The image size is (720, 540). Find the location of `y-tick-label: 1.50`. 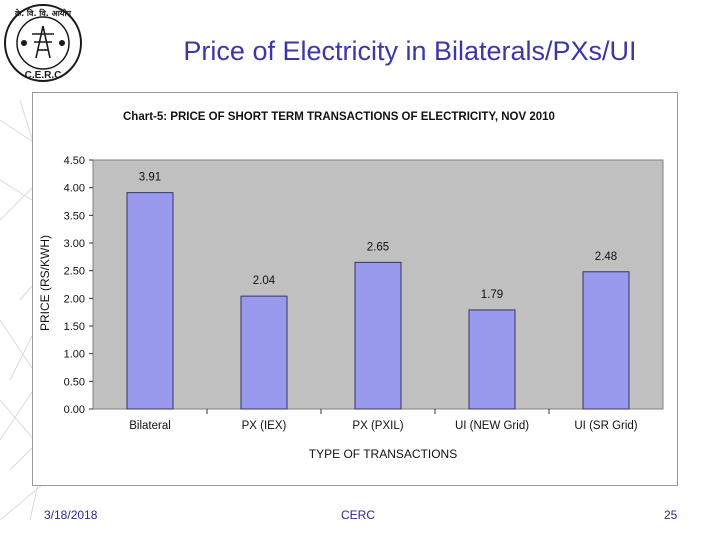

y-tick-label: 1.50 is located at coordinates (74, 327).